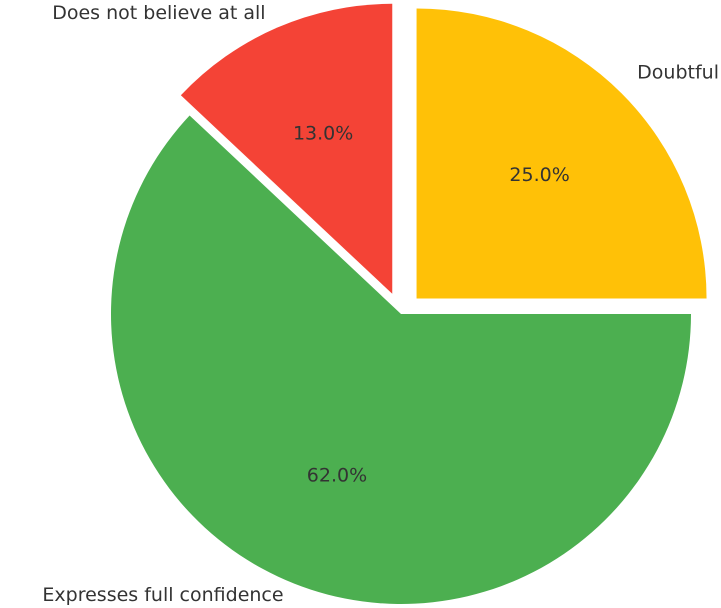  Describe the element at coordinates (323, 134) in the screenshot. I see `percent-label-does-not-believe-at-all: 13.0%` at that location.